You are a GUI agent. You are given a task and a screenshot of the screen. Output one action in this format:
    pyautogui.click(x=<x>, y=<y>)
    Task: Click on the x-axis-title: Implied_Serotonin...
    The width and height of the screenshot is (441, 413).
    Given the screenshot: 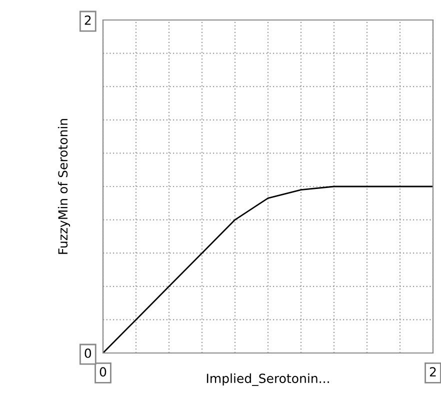 What is the action you would take?
    pyautogui.click(x=267, y=379)
    